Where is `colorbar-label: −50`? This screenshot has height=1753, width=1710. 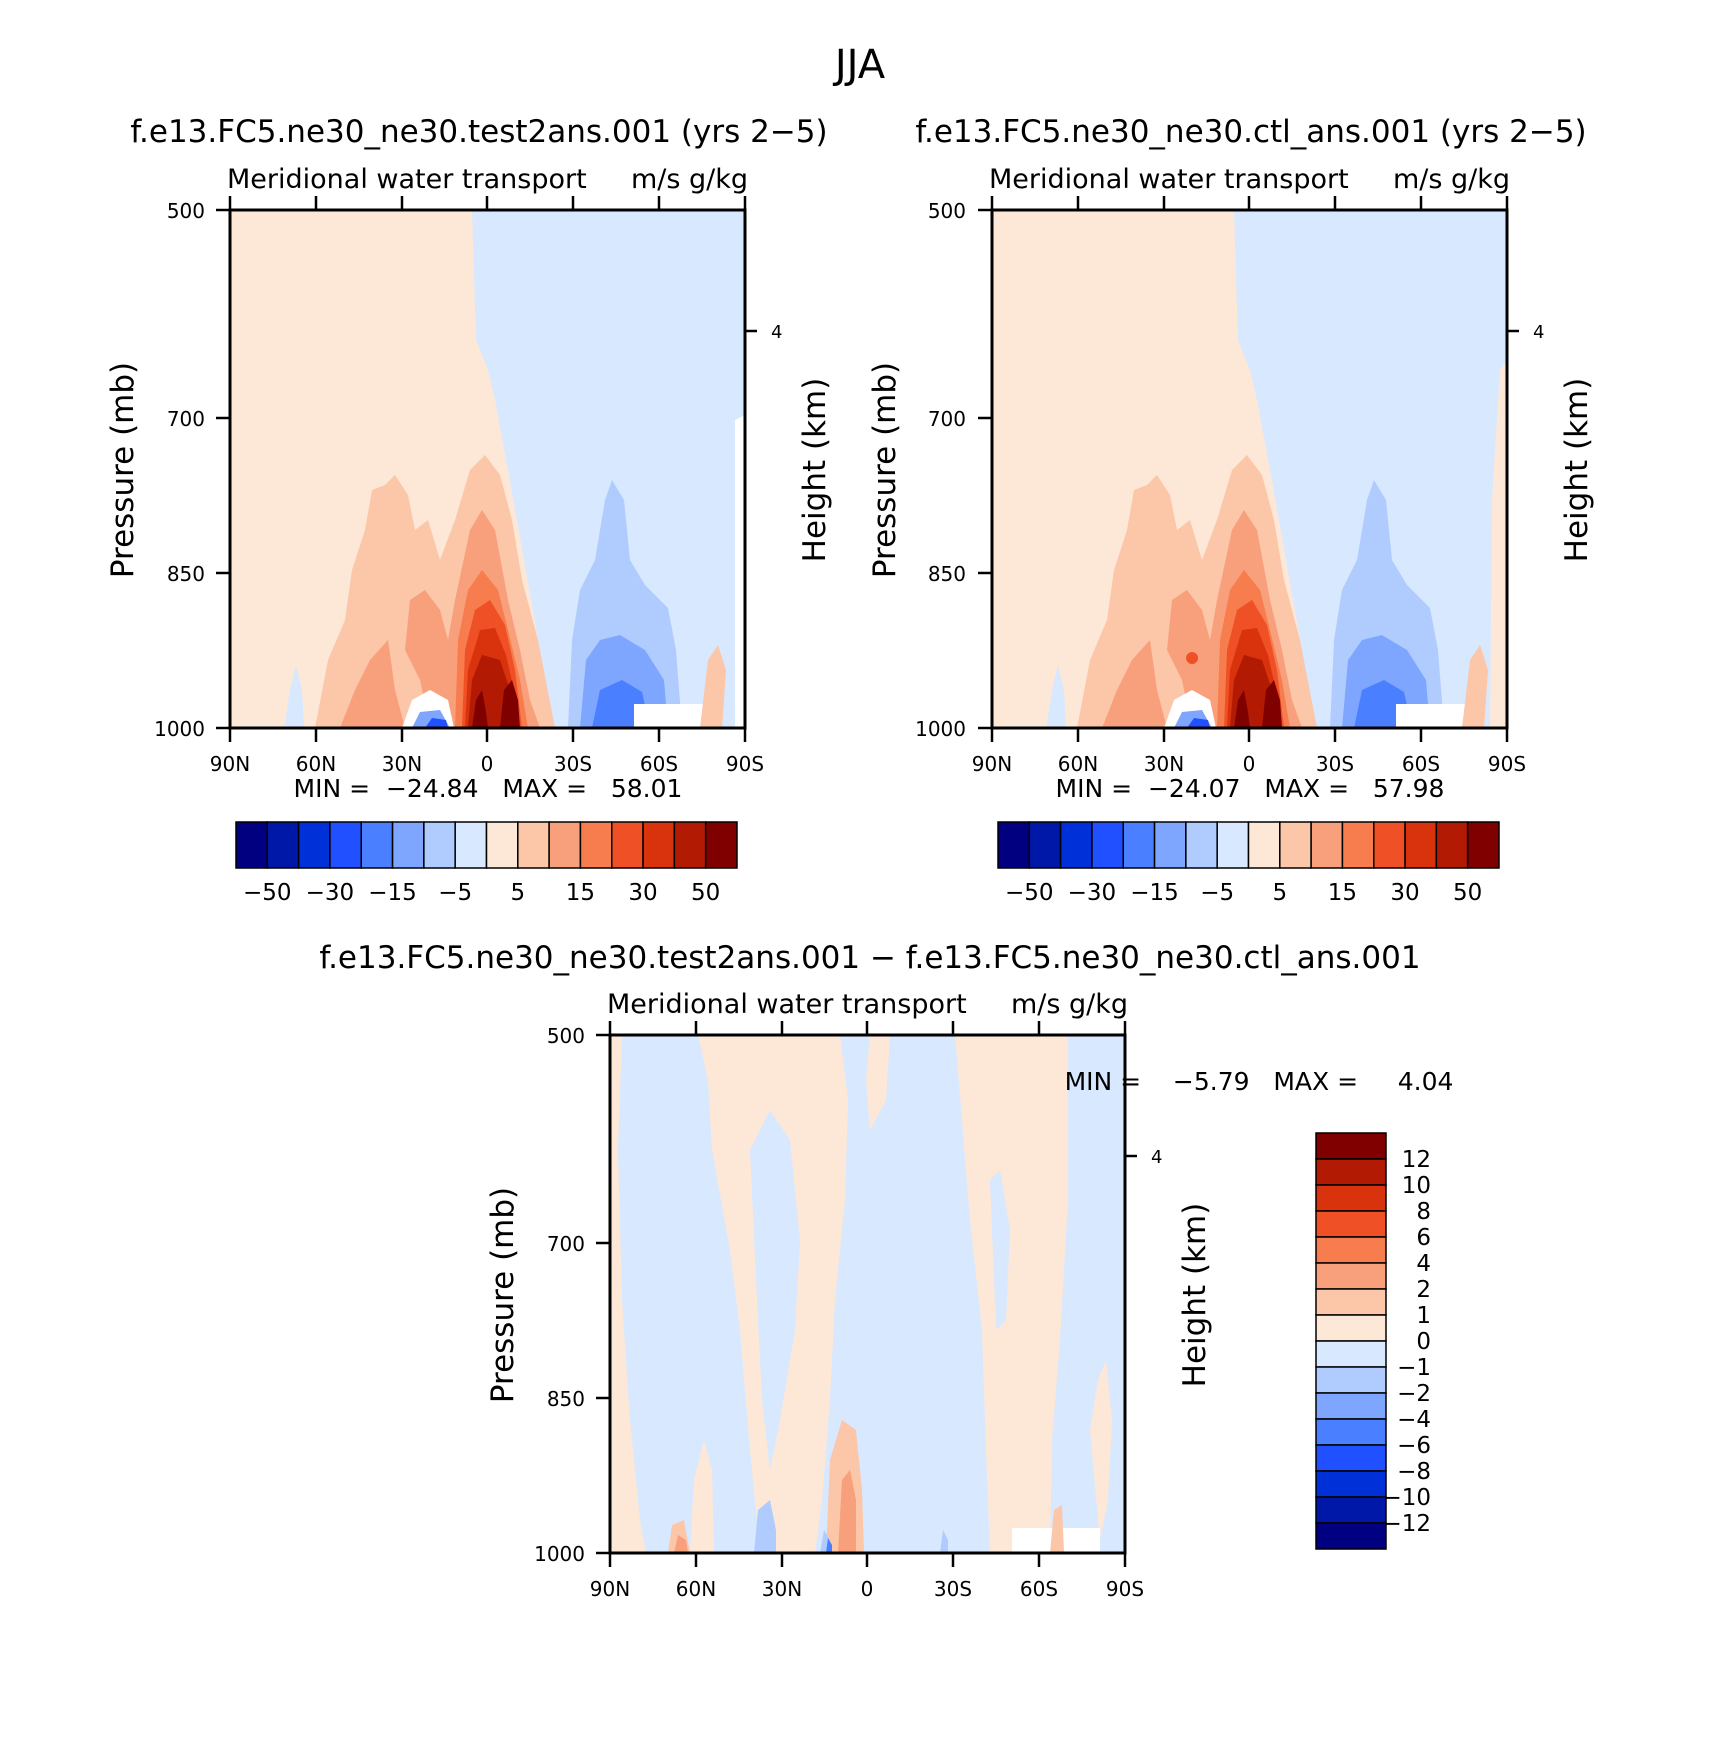 colorbar-label: −50 is located at coordinates (267, 893).